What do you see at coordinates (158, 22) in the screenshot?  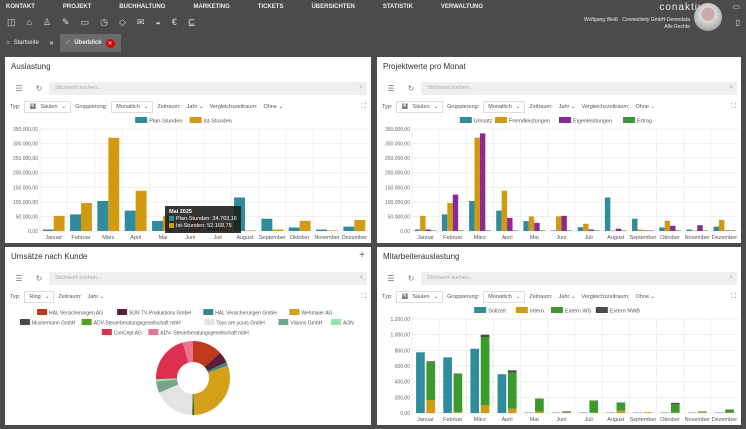 I see `car-icon: ◒` at bounding box center [158, 22].